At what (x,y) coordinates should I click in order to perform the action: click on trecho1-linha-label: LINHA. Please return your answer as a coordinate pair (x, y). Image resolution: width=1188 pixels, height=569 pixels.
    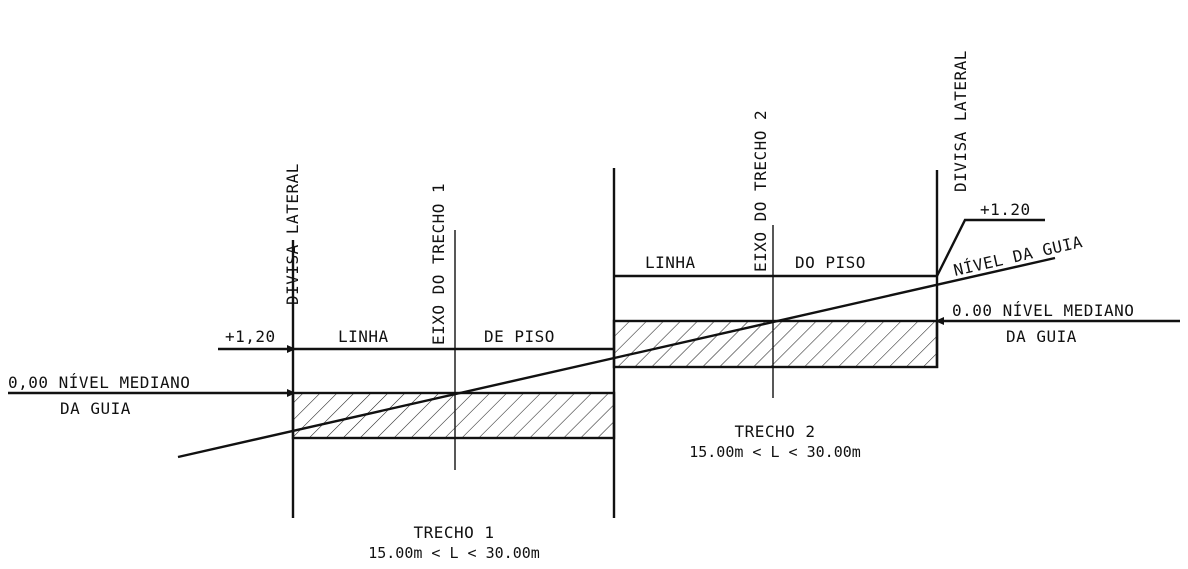
    Looking at the image, I should click on (363, 336).